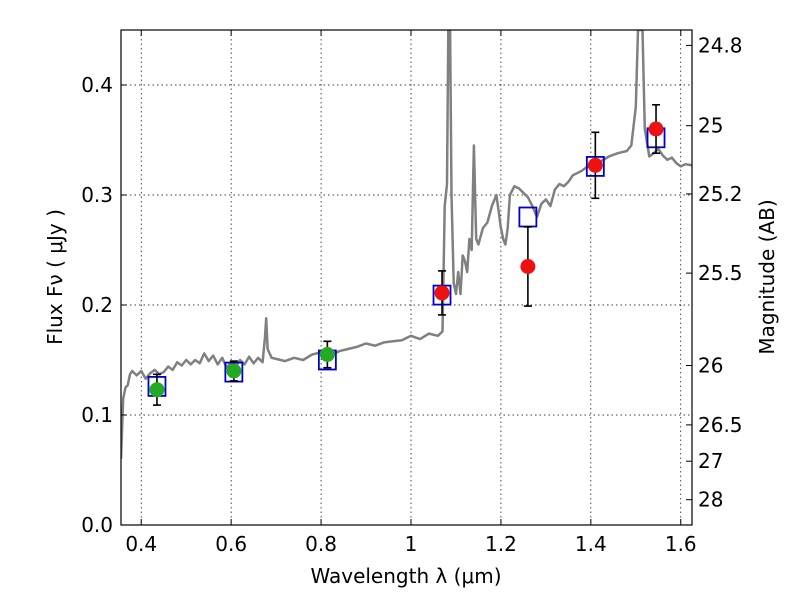  I want to click on x-tick-label: 0.6, so click(231, 544).